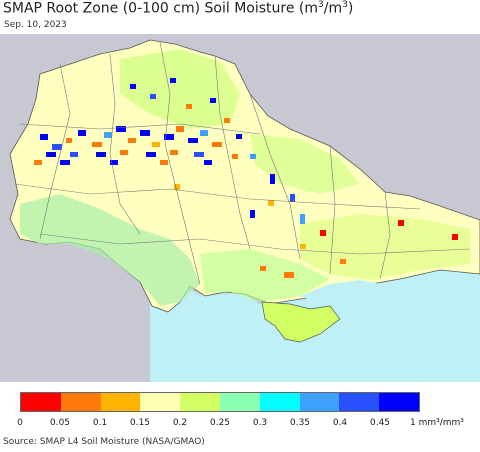  What do you see at coordinates (180, 423) in the screenshot?
I see `legend-tick-label: 0.2` at bounding box center [180, 423].